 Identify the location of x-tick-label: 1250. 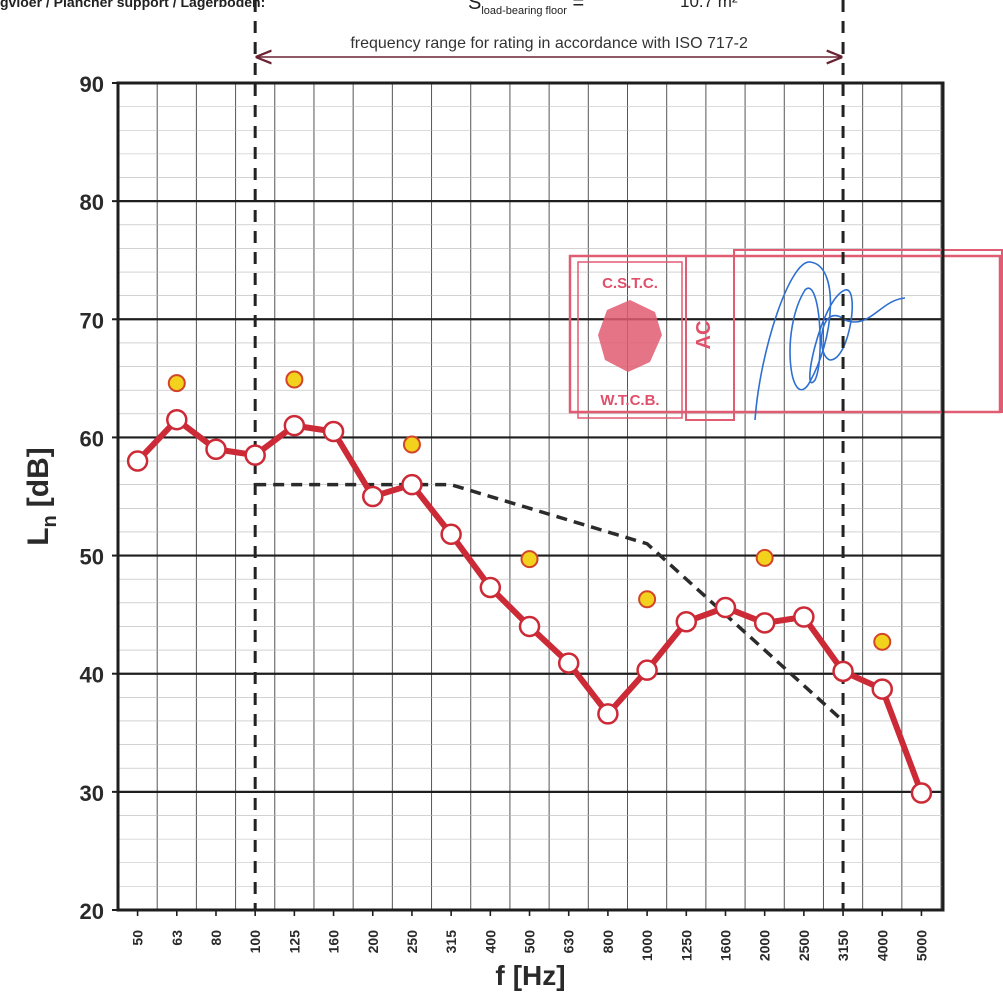
(686, 945).